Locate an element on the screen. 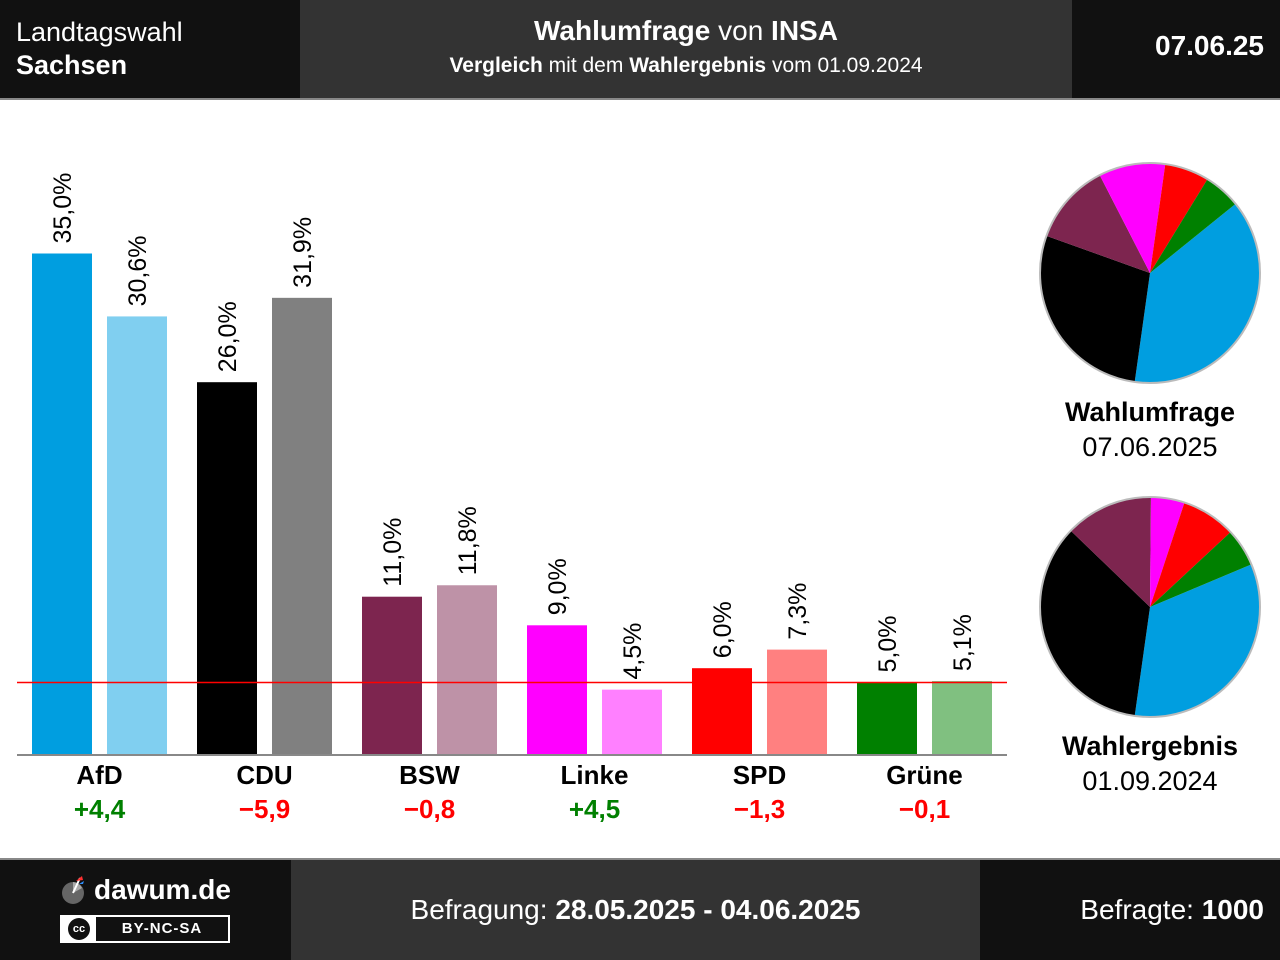 The width and height of the screenshot is (1280, 960). site-name: dawum.de is located at coordinates (162, 889).